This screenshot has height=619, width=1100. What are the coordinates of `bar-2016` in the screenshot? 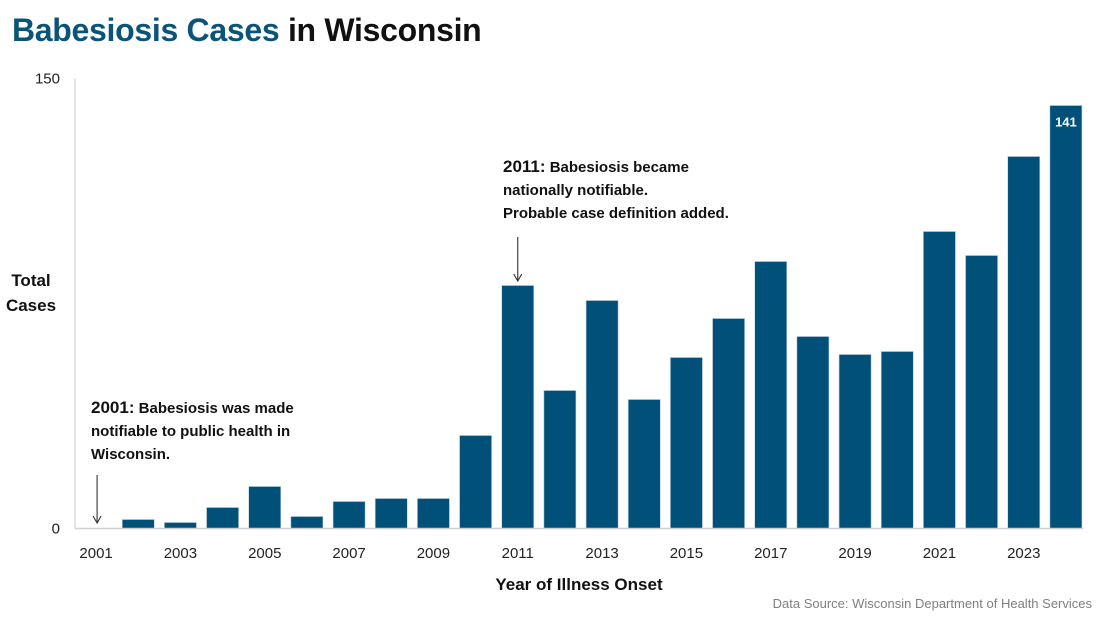 It's located at (728, 423).